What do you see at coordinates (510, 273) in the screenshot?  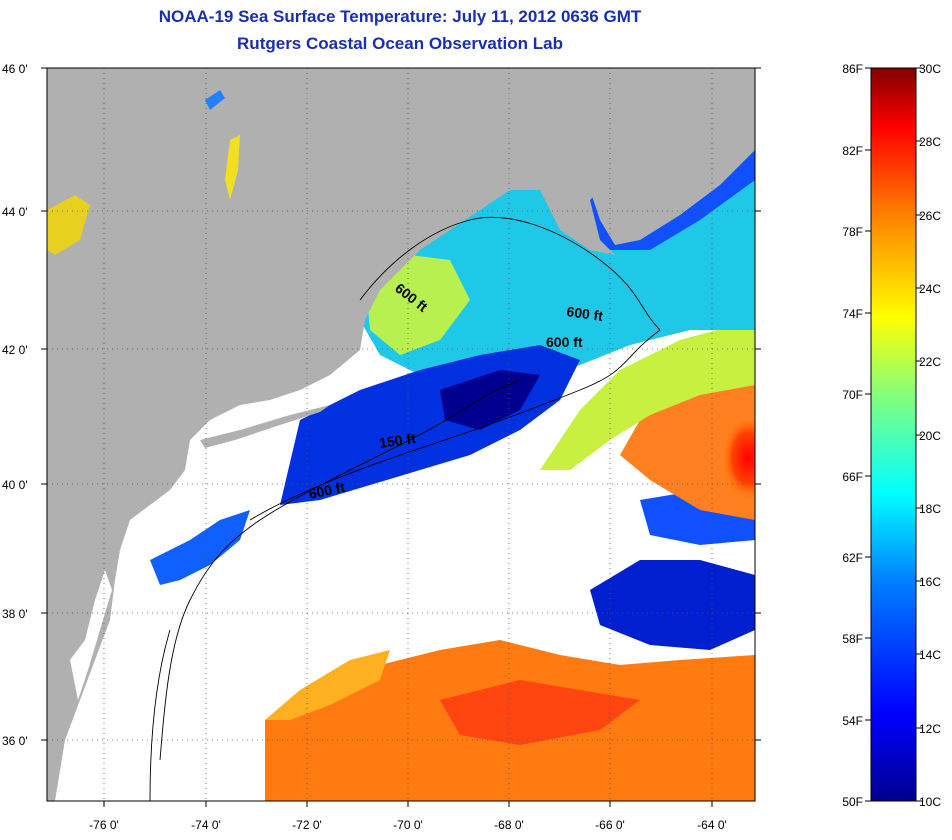 I see `contour-600ft-north` at bounding box center [510, 273].